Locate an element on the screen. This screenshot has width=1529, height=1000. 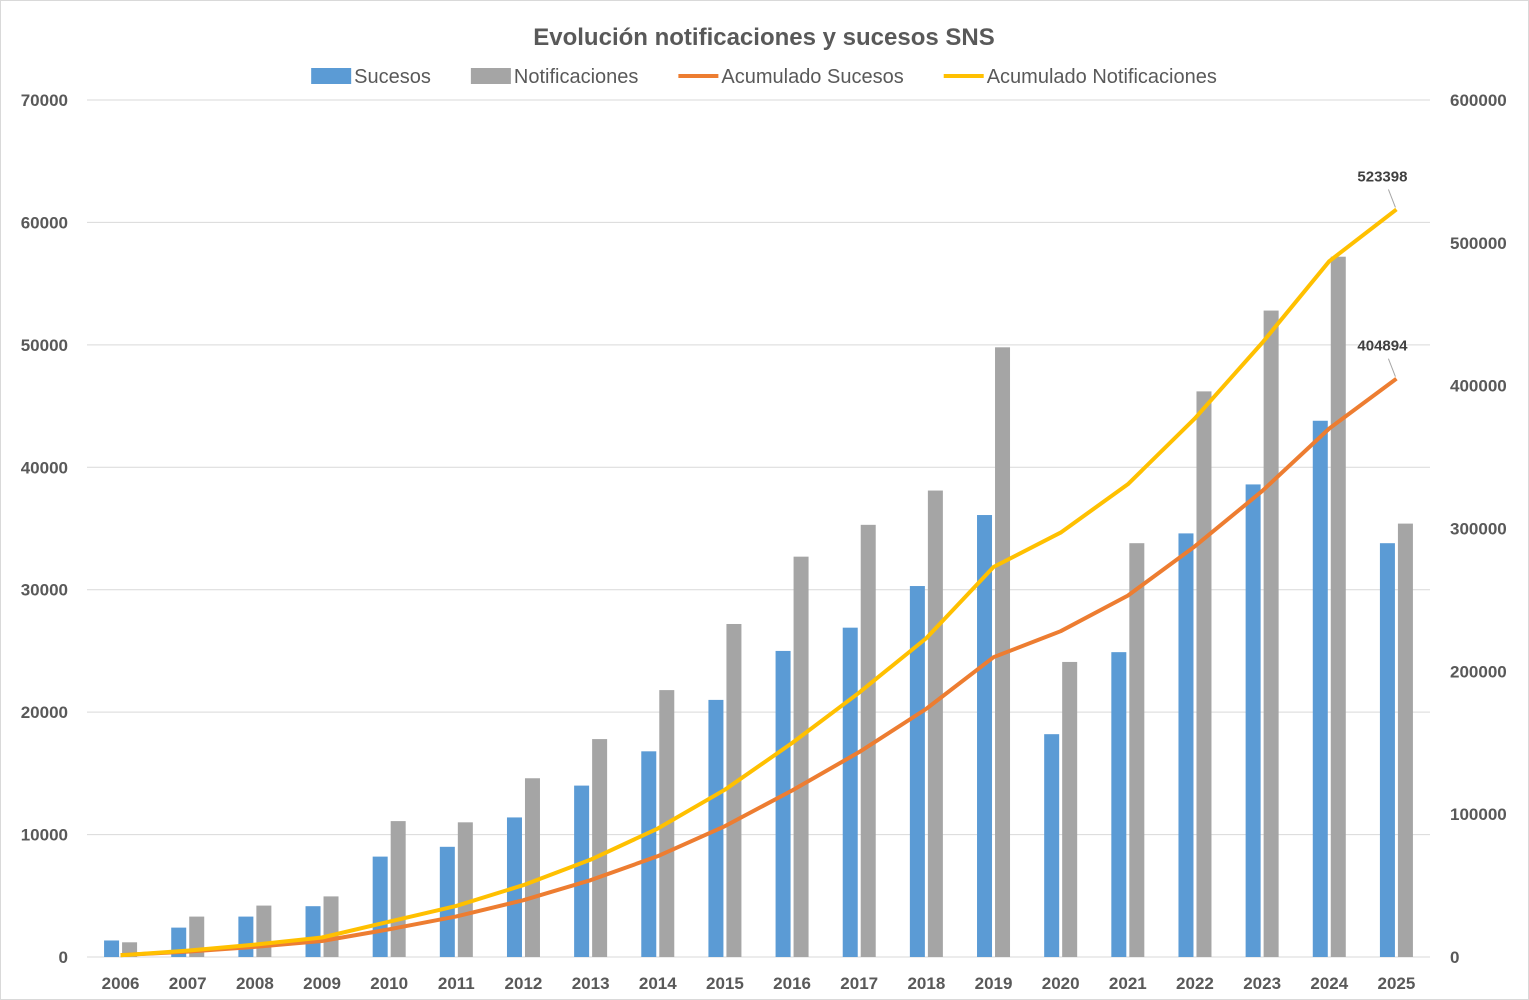
y-right-tick-label: 100000 is located at coordinates (1478, 814).